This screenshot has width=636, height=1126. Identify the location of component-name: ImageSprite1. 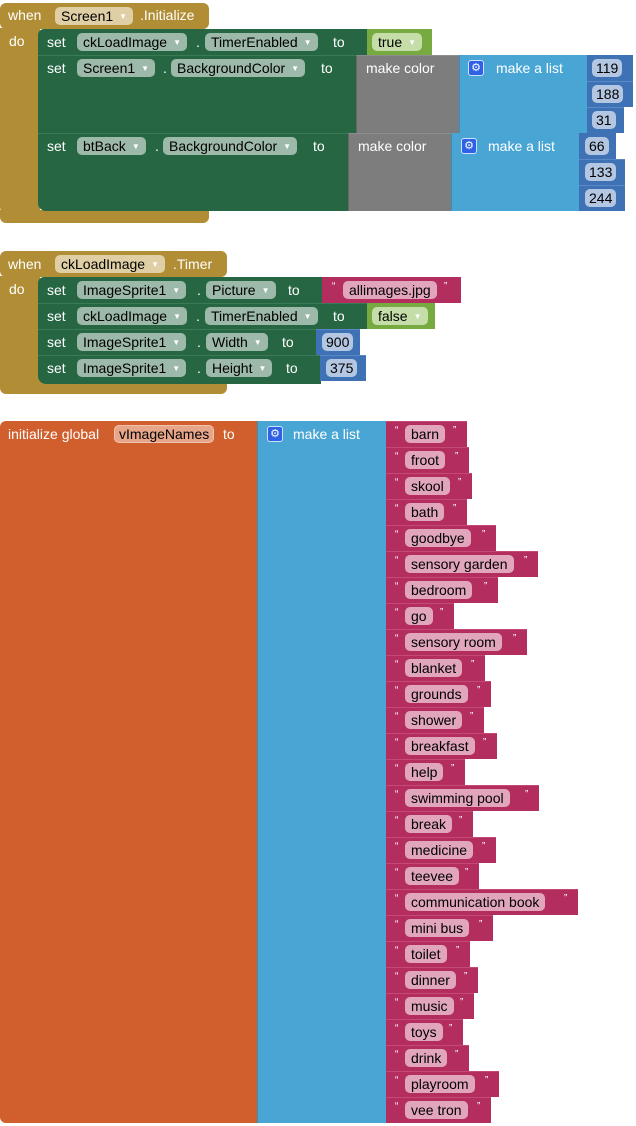
(125, 368).